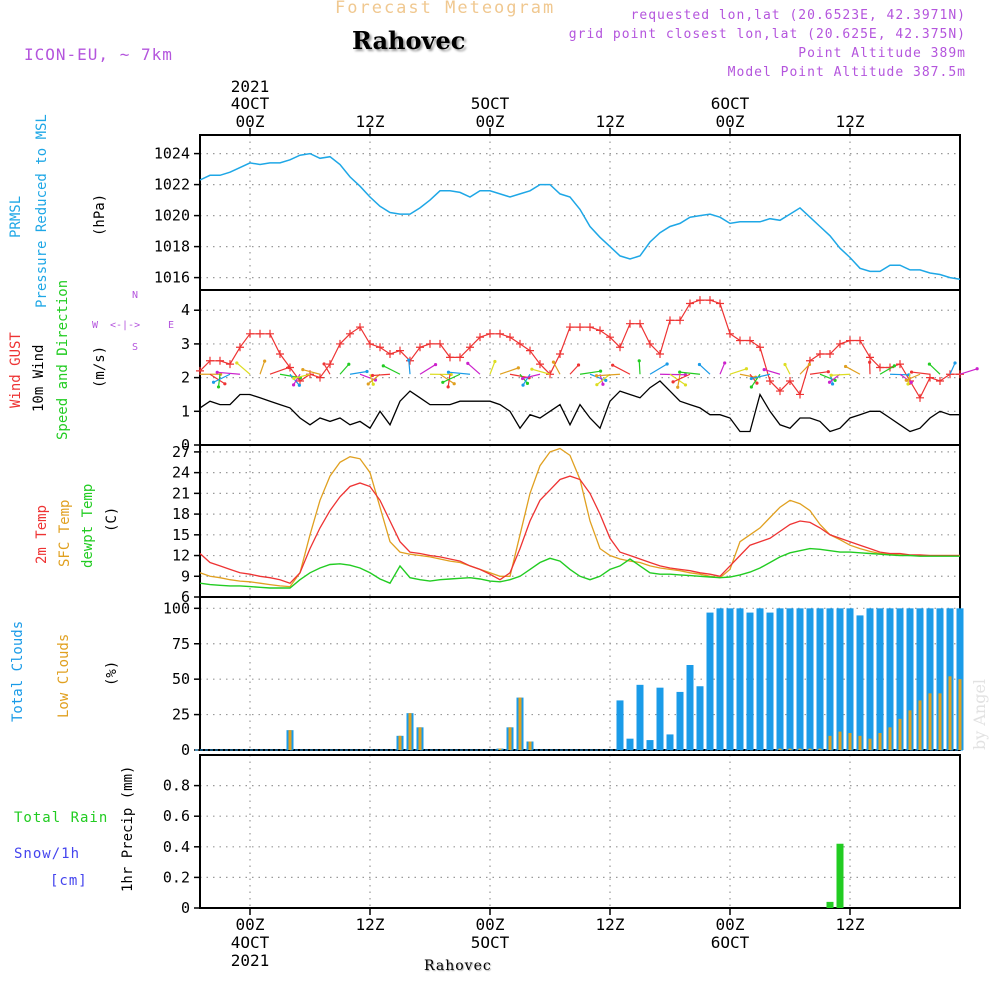 This screenshot has width=1000, height=1000. Describe the element at coordinates (185, 445) in the screenshot. I see `ytick-label-wind: 0` at that location.